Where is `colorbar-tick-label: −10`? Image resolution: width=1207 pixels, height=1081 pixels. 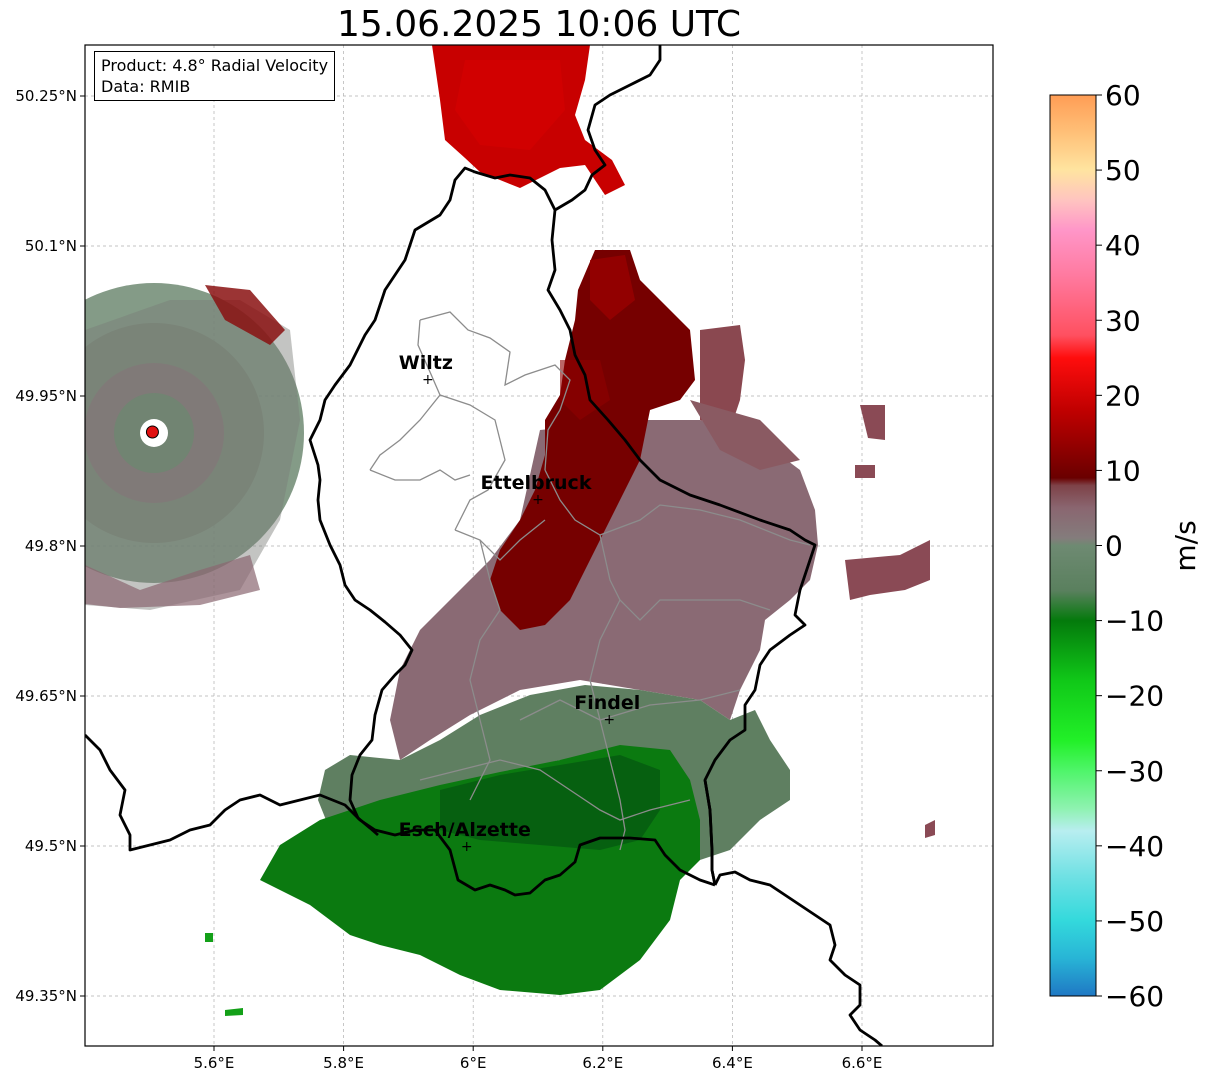 colorbar-tick-label: −10 is located at coordinates (1134, 621).